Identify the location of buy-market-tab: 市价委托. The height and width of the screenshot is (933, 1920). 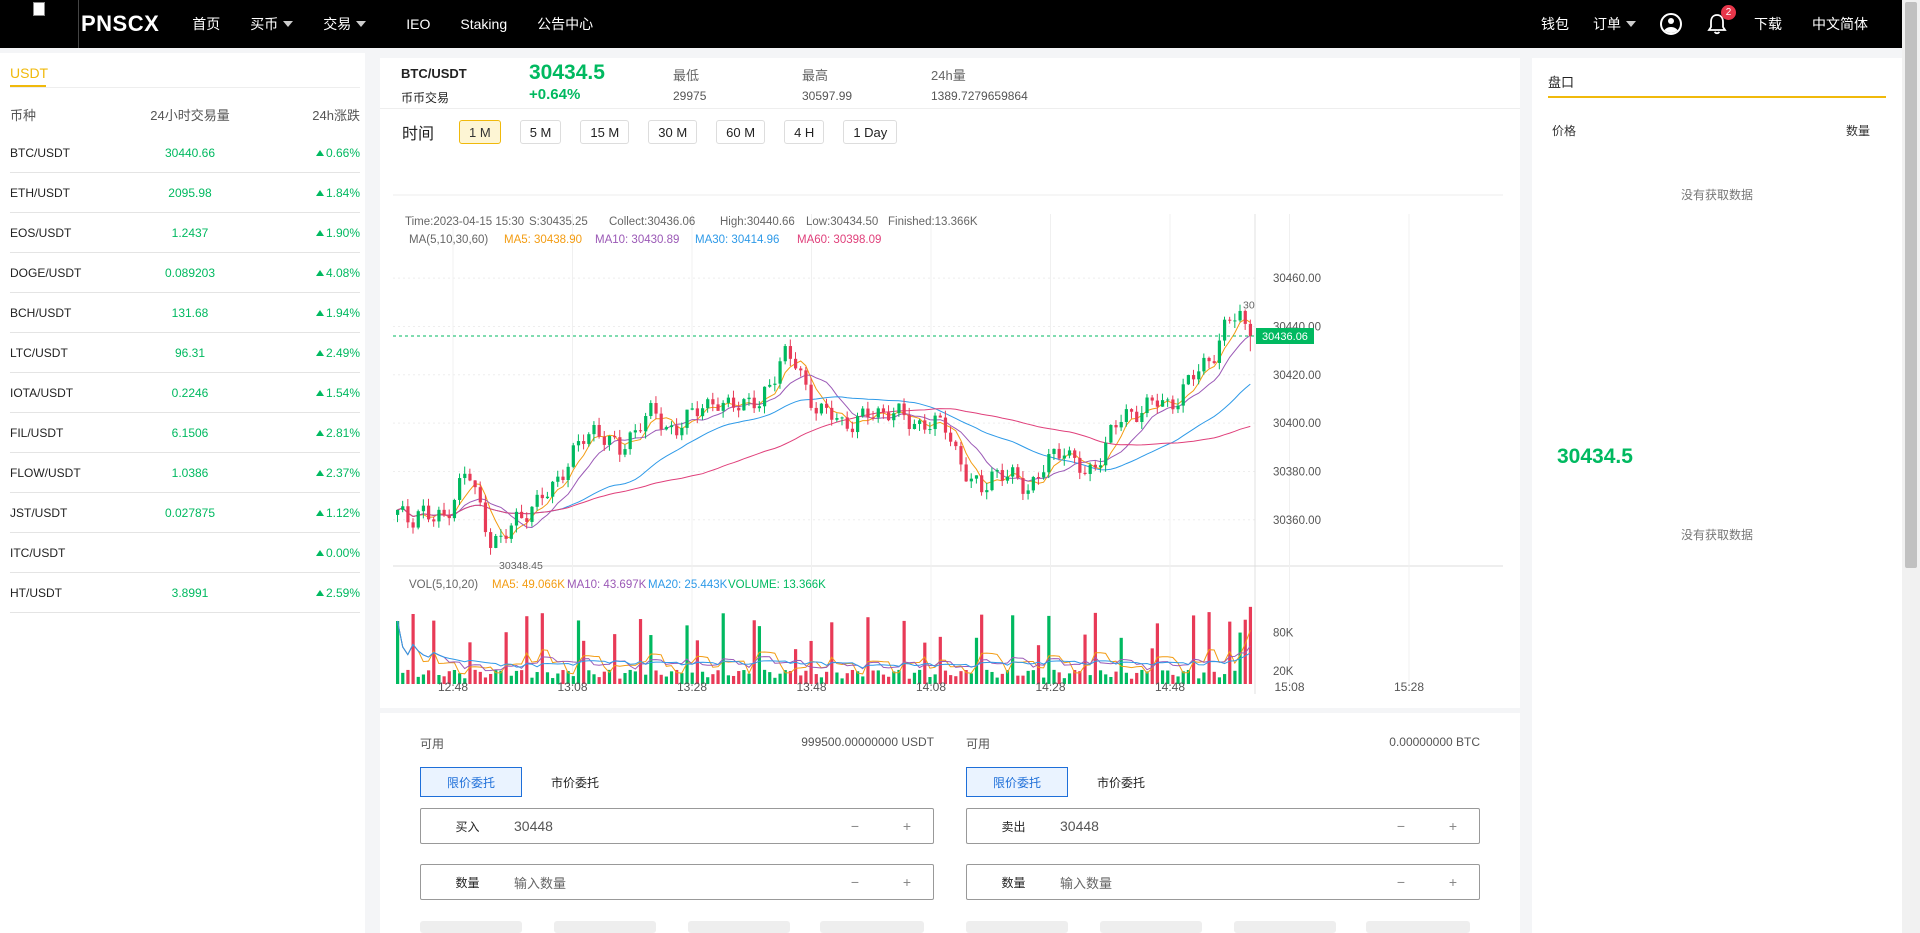
(574, 782).